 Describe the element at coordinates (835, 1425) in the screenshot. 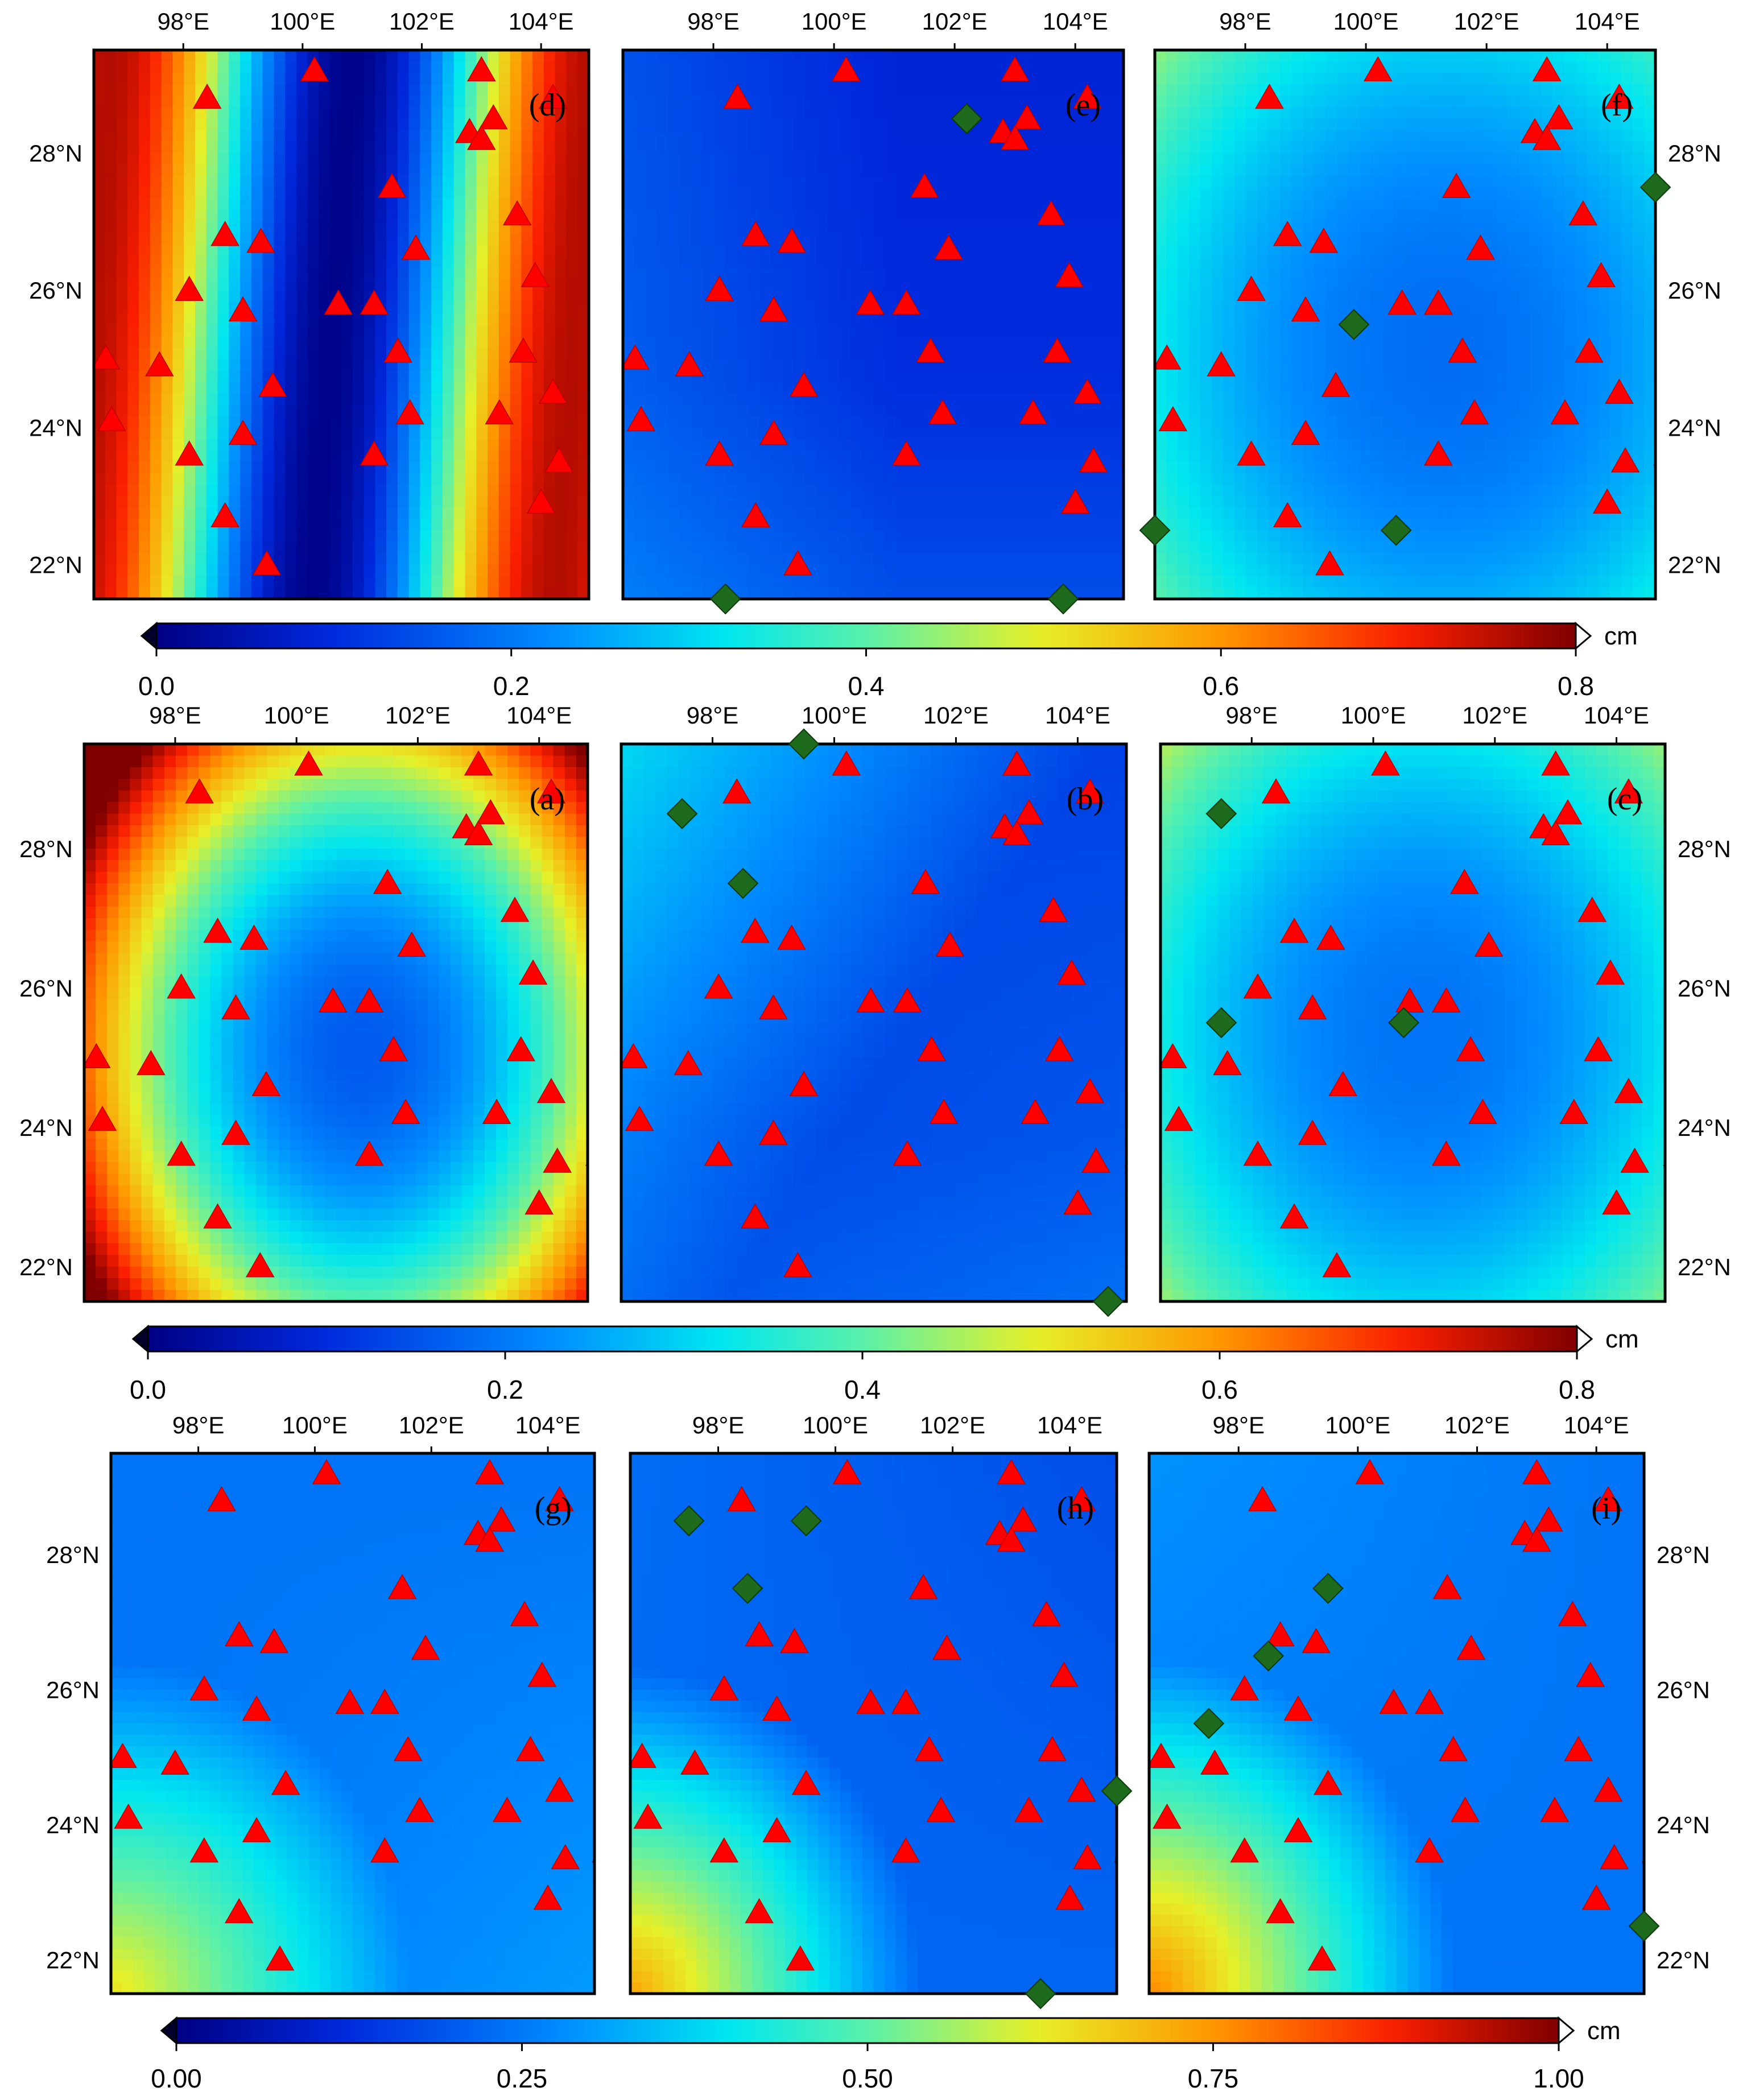

I see `longitude-tick-label: 100°E` at that location.